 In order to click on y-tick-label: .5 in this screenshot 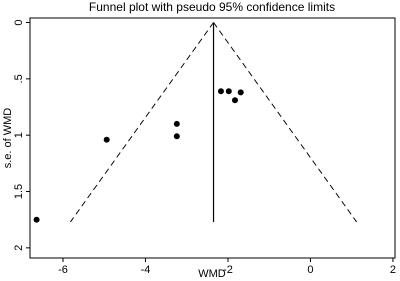, I will do `click(19, 78)`.